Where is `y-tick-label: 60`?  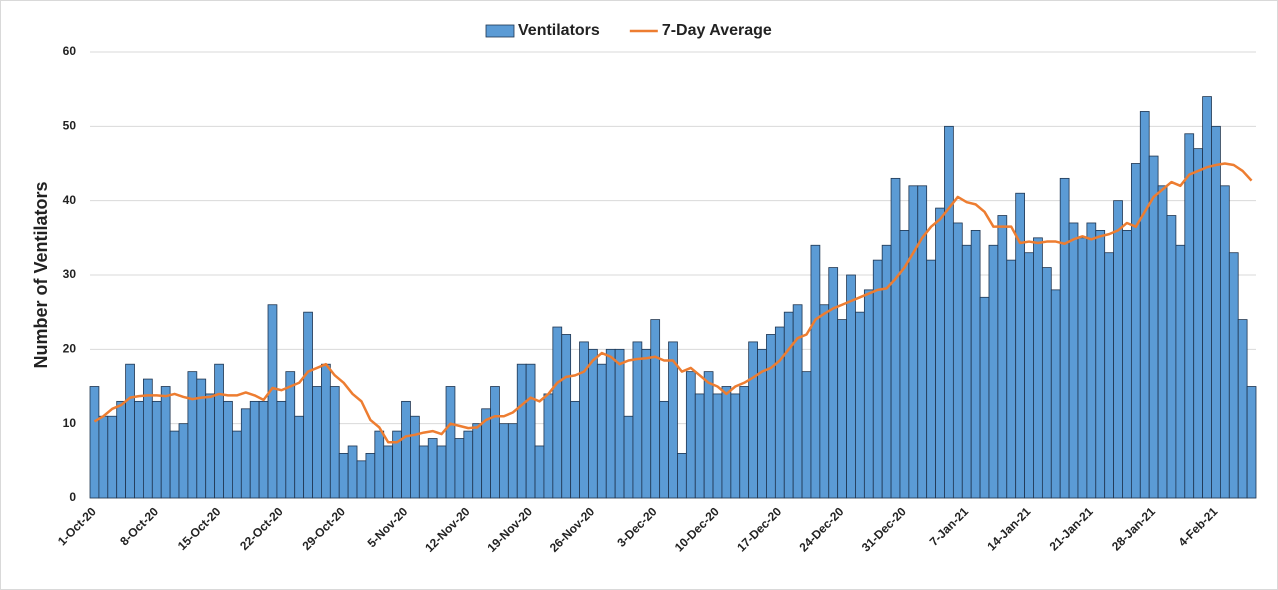
y-tick-label: 60 is located at coordinates (70, 51).